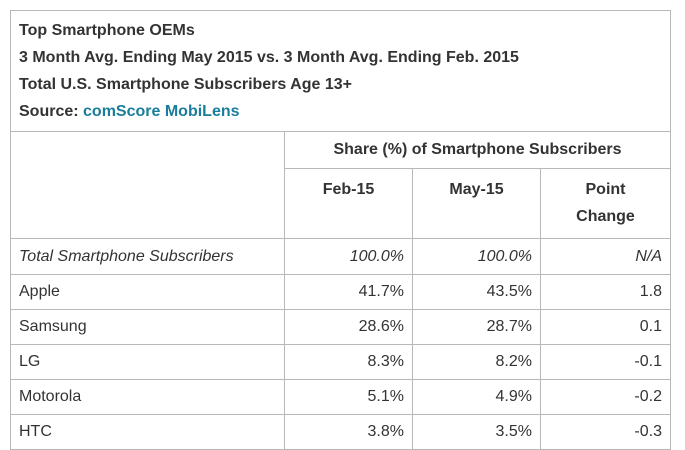 The image size is (685, 450). Describe the element at coordinates (477, 150) in the screenshot. I see `group-header: Share (%) of Smartphone Subscribers` at that location.